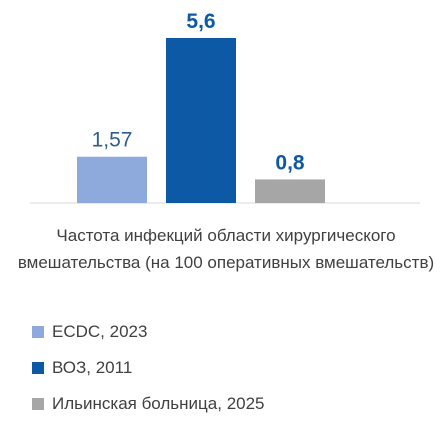  Describe the element at coordinates (100, 331) in the screenshot. I see `legend-label: ECDC, 2023` at that location.